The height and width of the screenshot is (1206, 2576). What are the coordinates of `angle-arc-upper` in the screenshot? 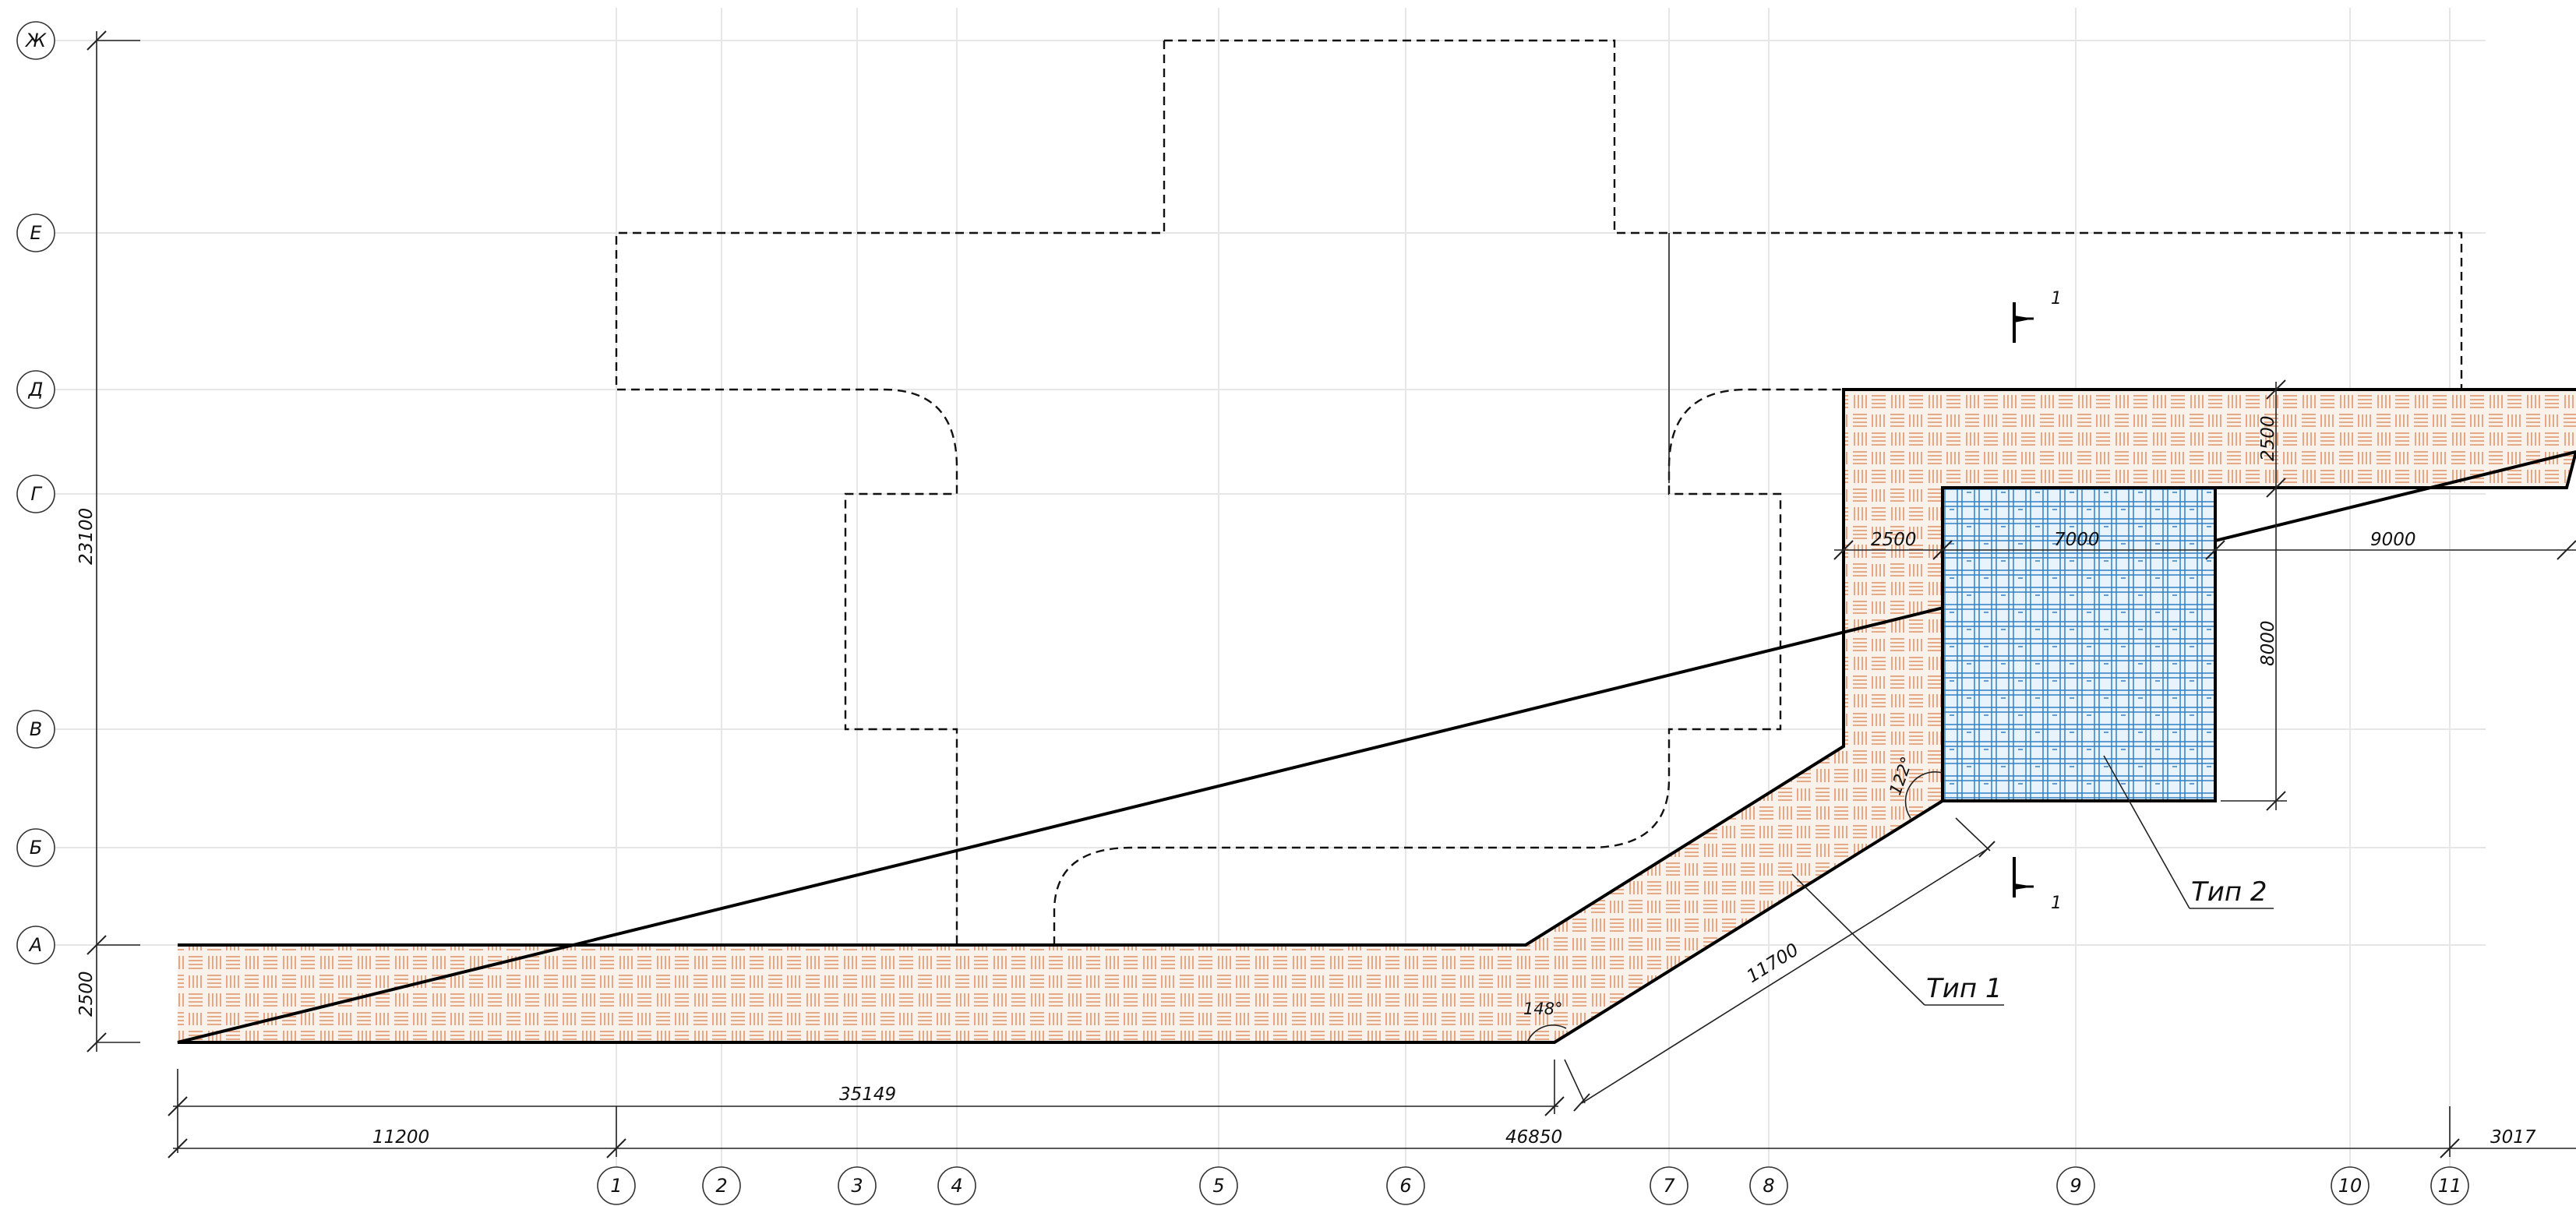 It's located at (1923, 795).